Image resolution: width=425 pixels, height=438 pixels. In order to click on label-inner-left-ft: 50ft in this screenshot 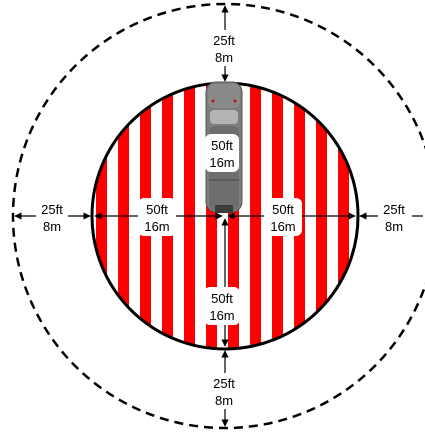, I will do `click(157, 209)`.